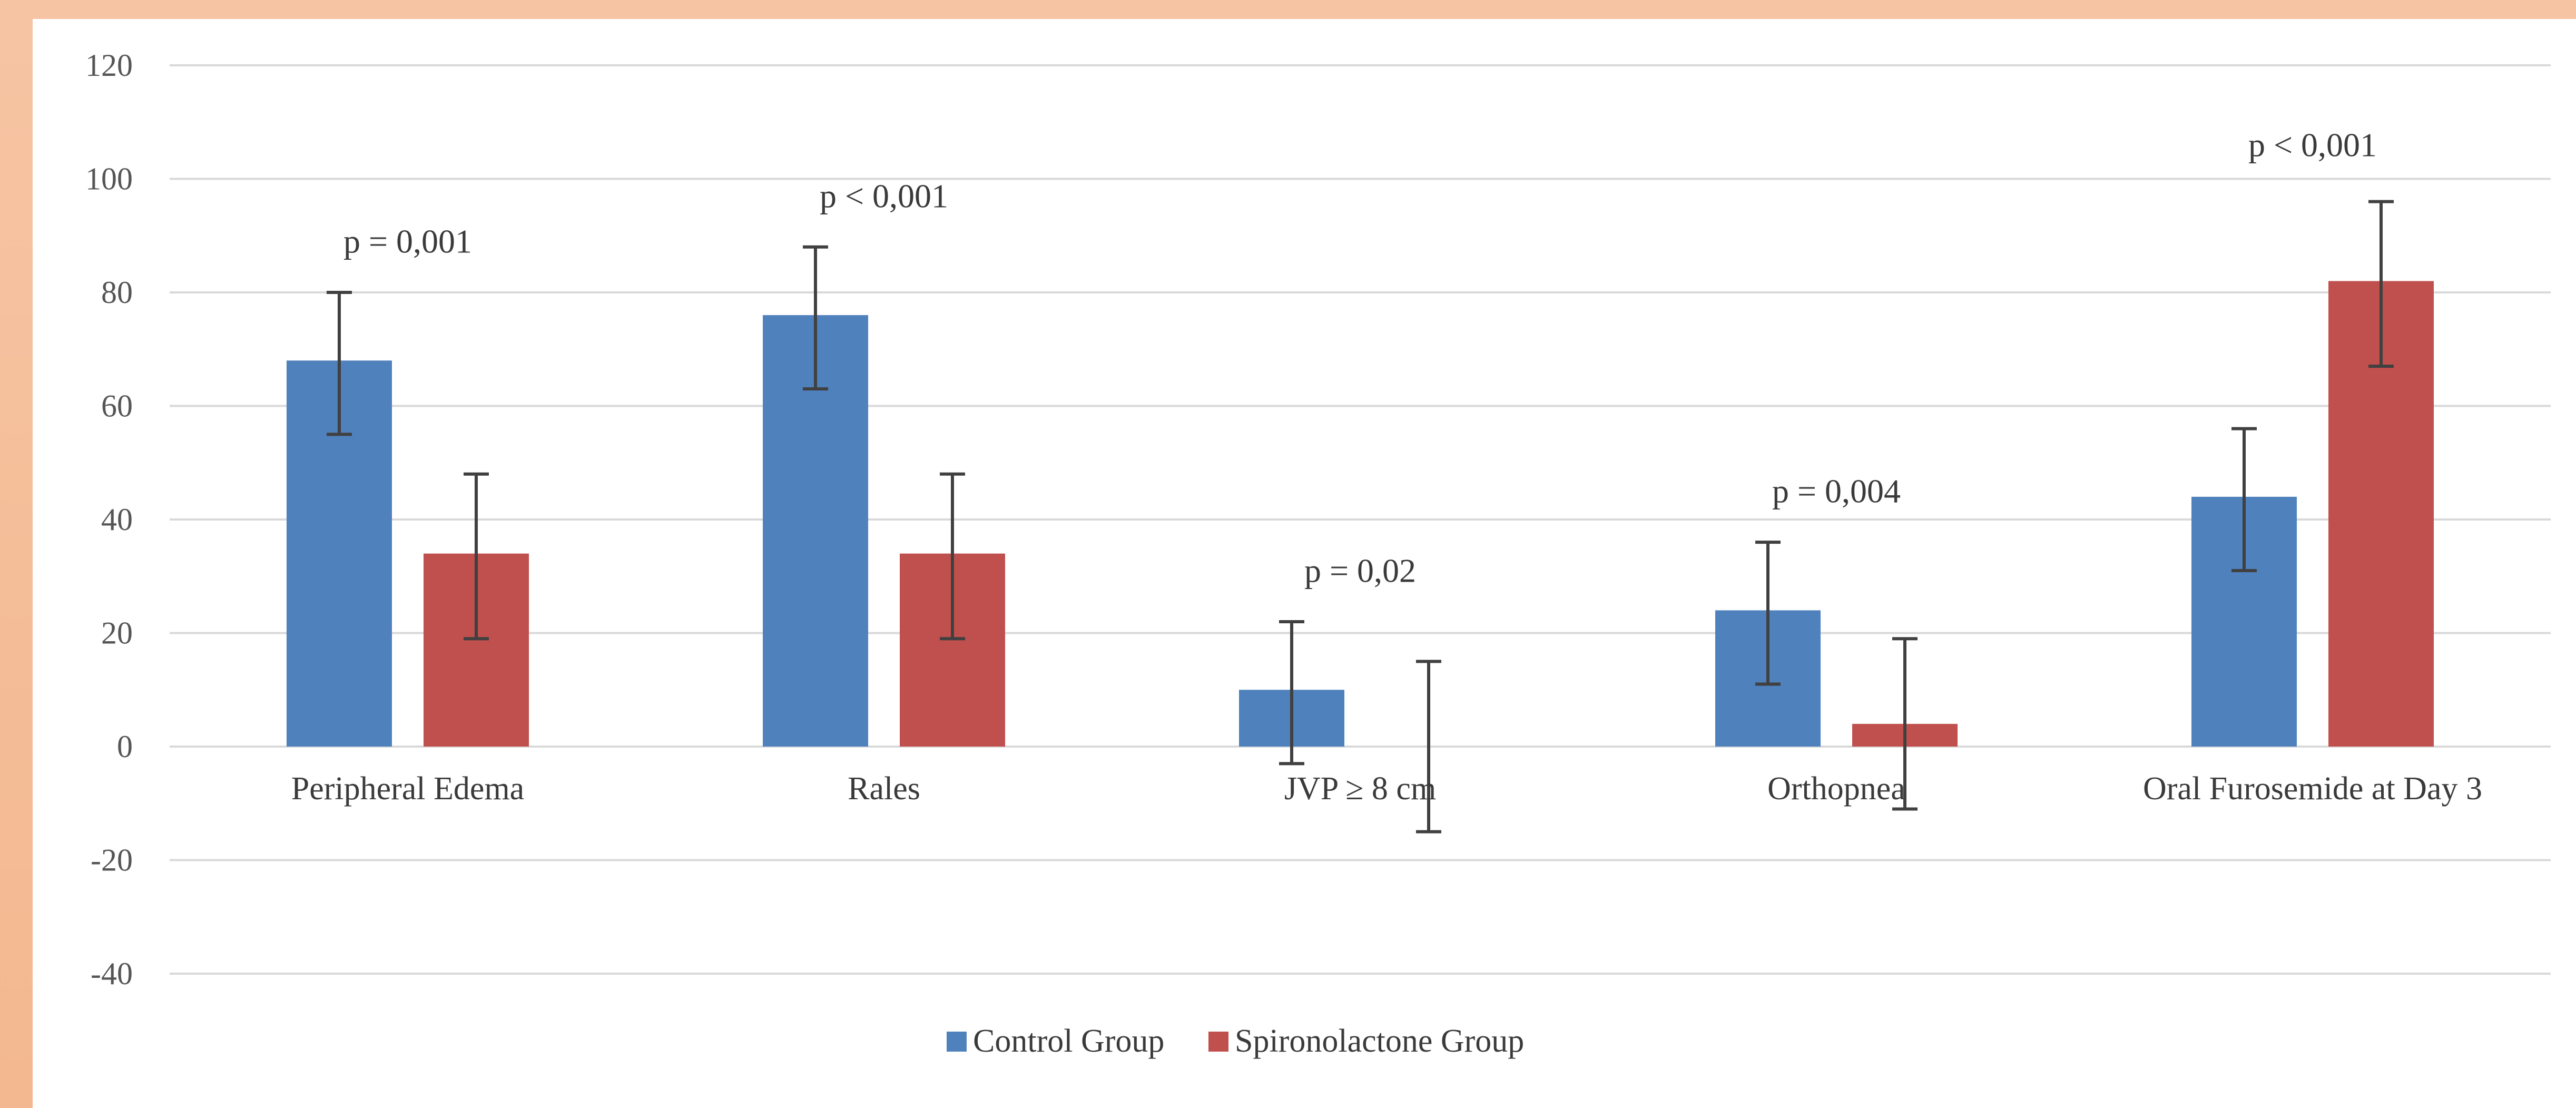  I want to click on y-tick-label: 0, so click(125, 747).